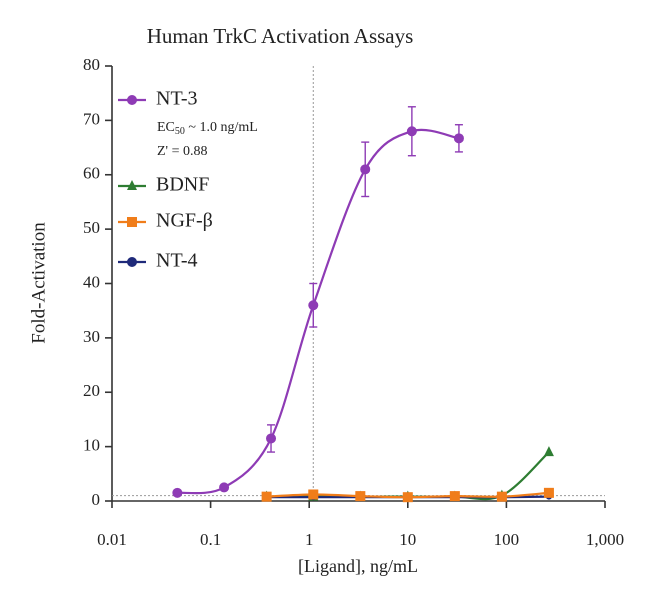  What do you see at coordinates (182, 151) in the screenshot?
I see `annotation: Z' = 0.88` at bounding box center [182, 151].